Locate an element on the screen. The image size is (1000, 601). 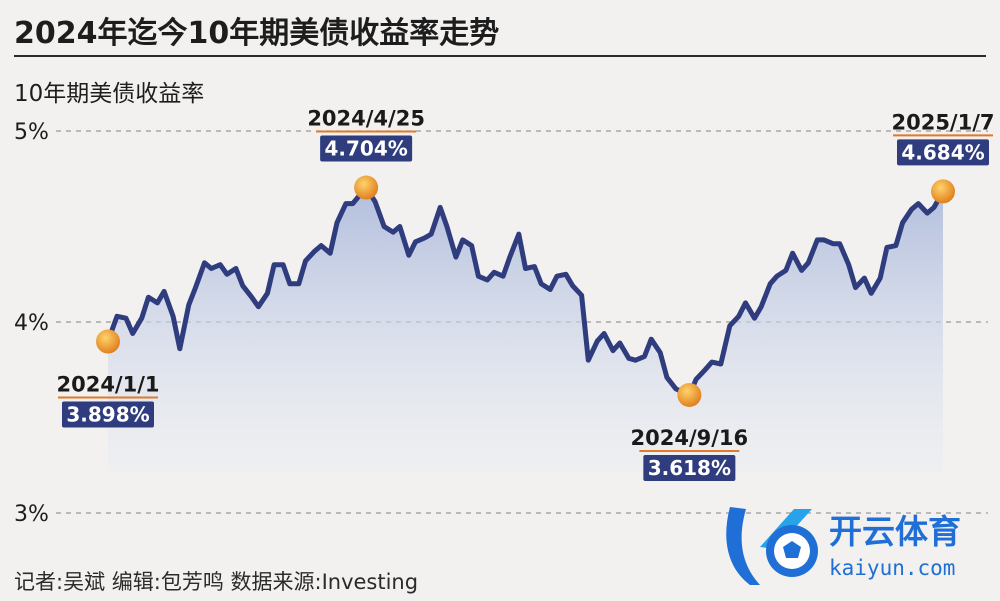
annotation-value: 3.618% is located at coordinates (689, 468).